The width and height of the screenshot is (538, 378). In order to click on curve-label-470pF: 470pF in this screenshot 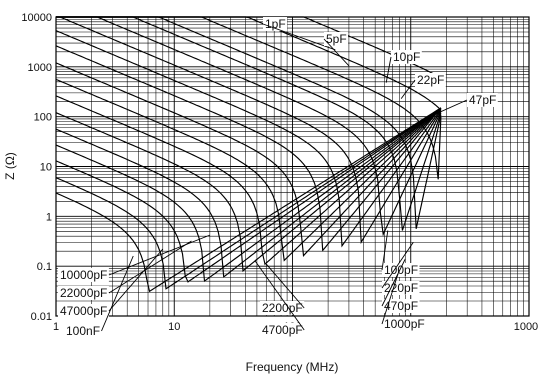, I will do `click(401, 306)`.